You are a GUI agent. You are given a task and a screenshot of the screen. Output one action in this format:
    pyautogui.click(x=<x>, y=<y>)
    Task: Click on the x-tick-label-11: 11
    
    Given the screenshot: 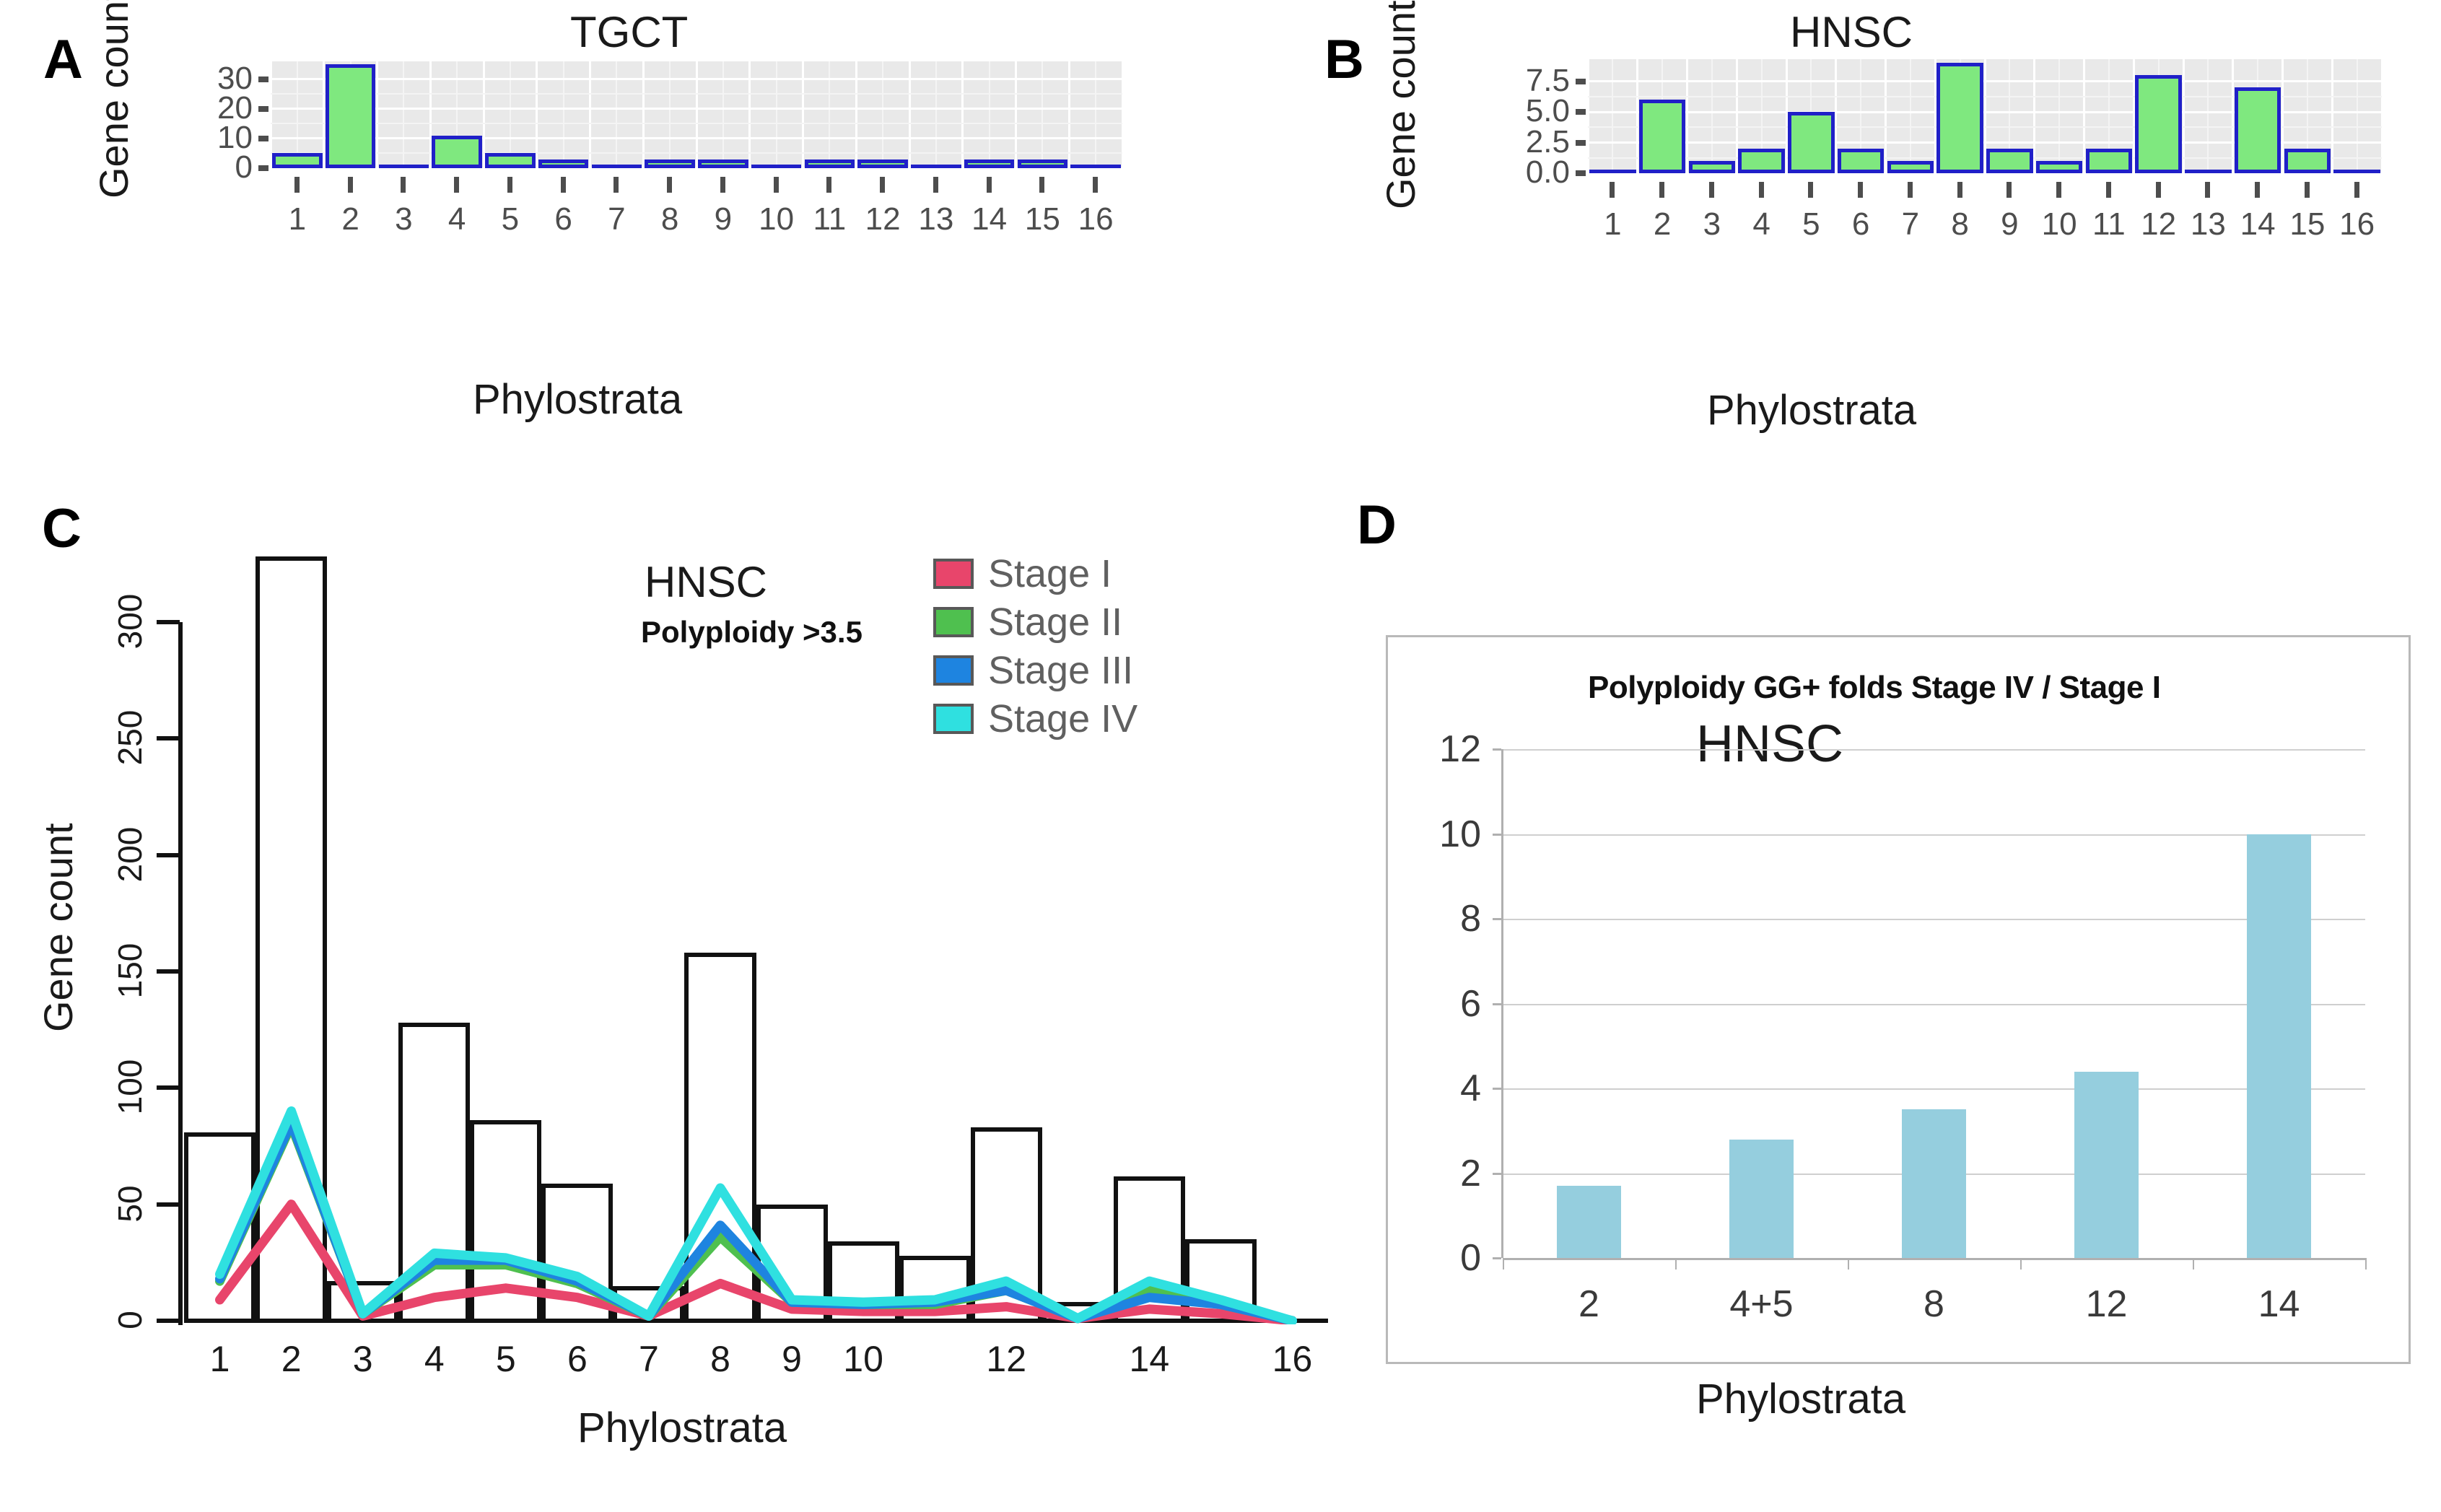 What is the action you would take?
    pyautogui.click(x=2109, y=224)
    